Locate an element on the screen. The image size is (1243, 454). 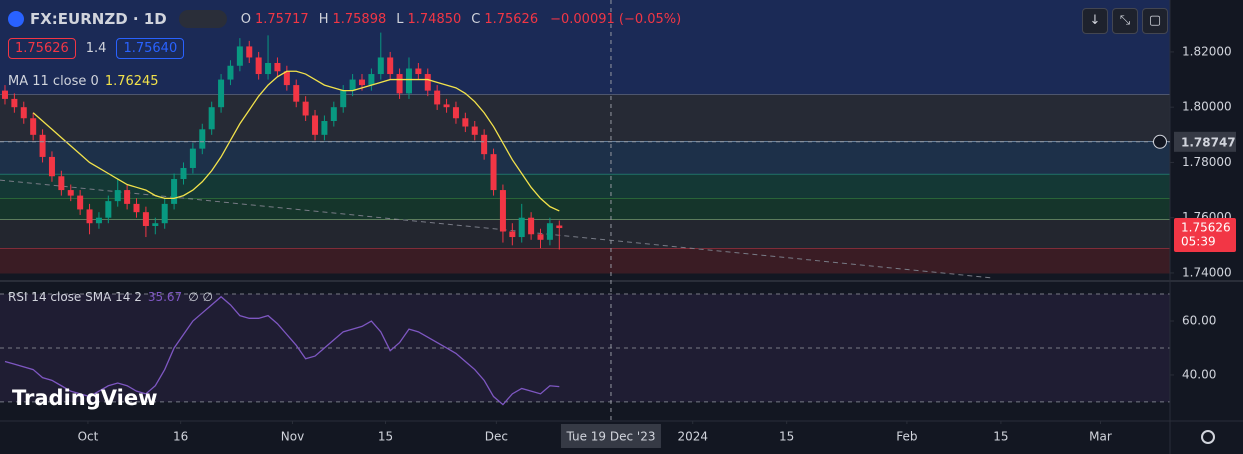
sell-button: 1.75626 is located at coordinates (42, 48).